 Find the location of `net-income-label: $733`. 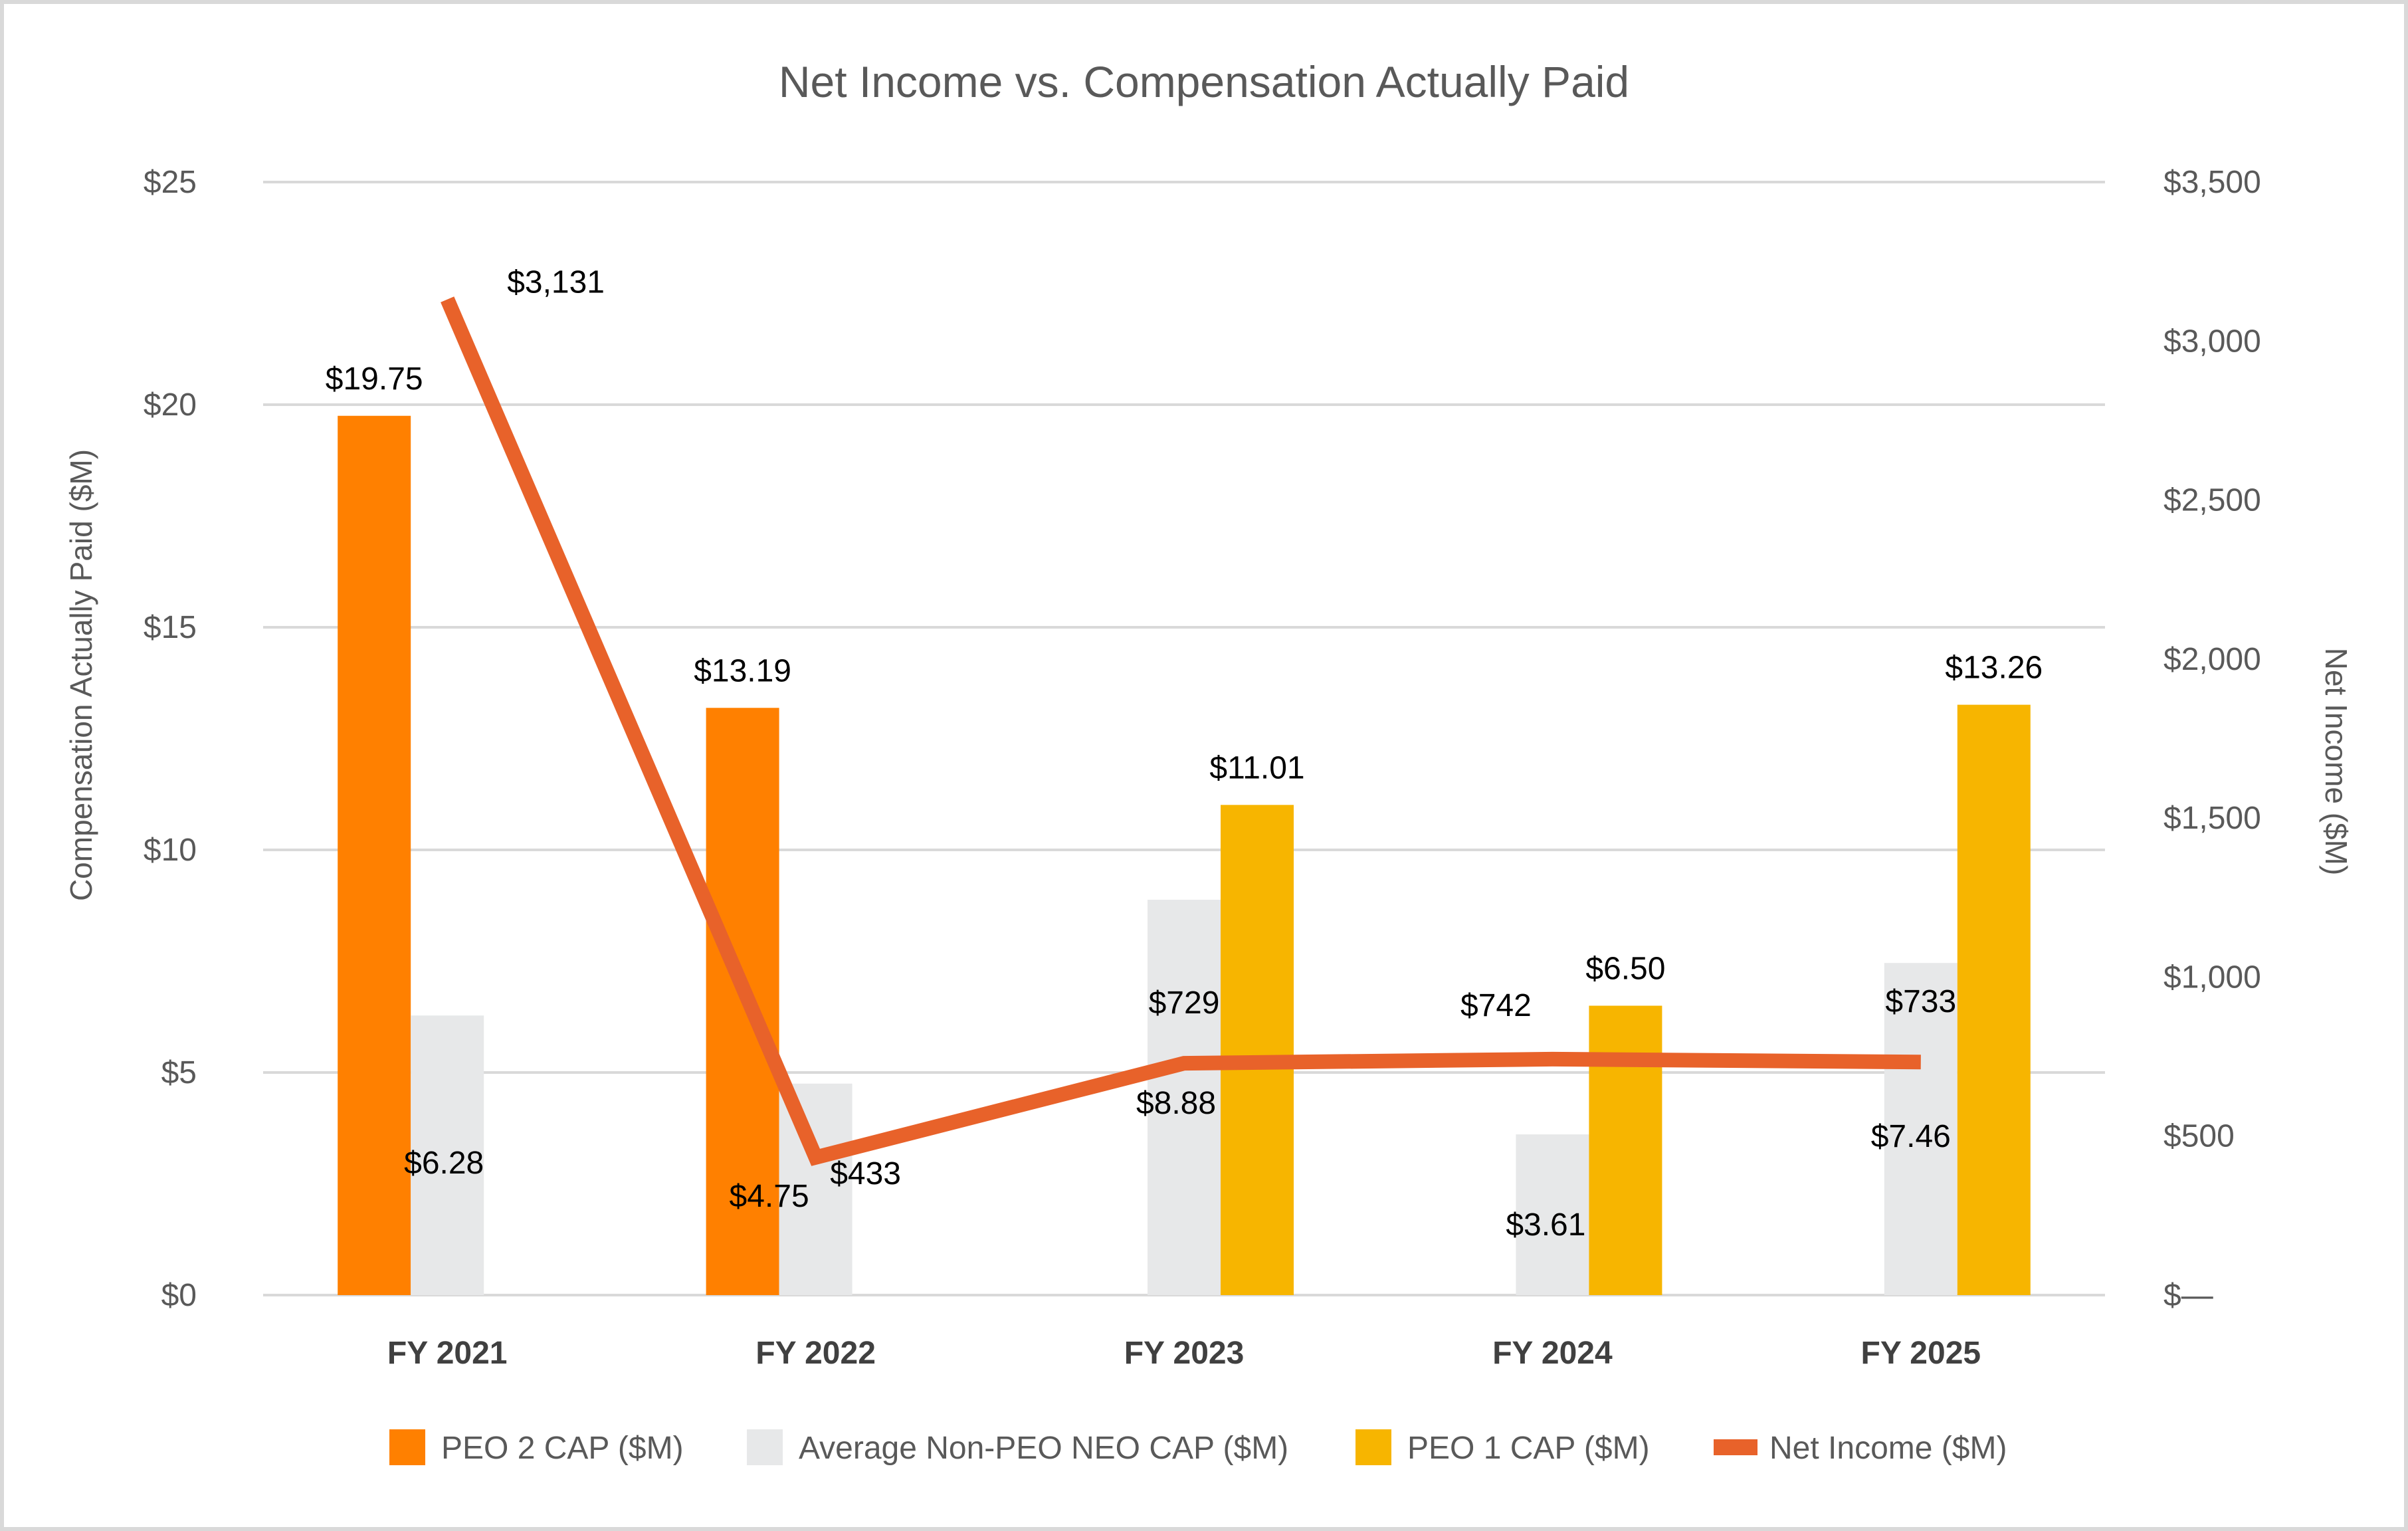

net-income-label: $733 is located at coordinates (1920, 1001).